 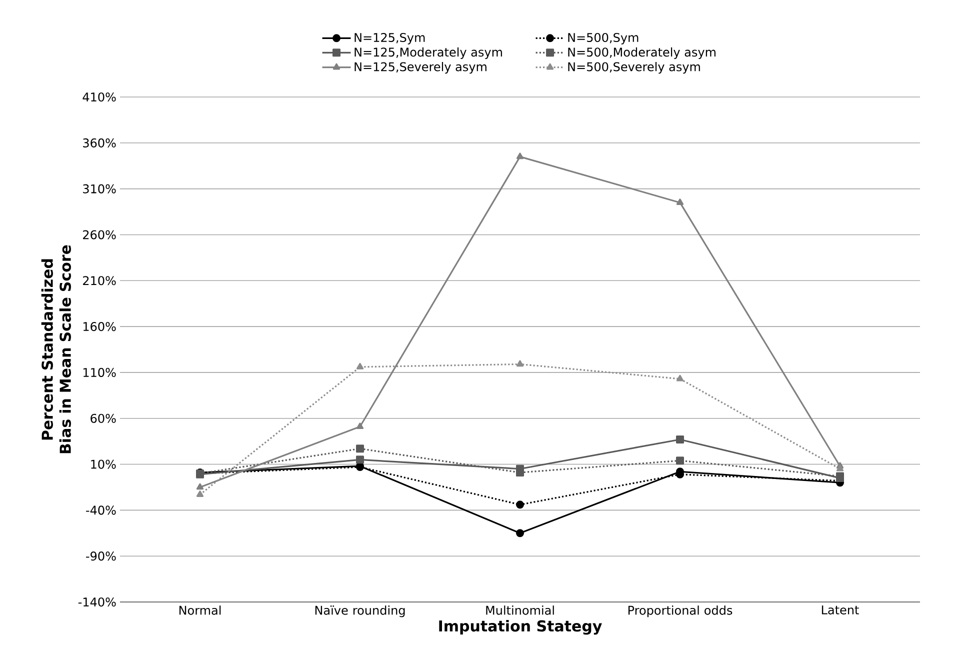 What do you see at coordinates (840, 610) in the screenshot?
I see `x-tick-label: Latent` at bounding box center [840, 610].